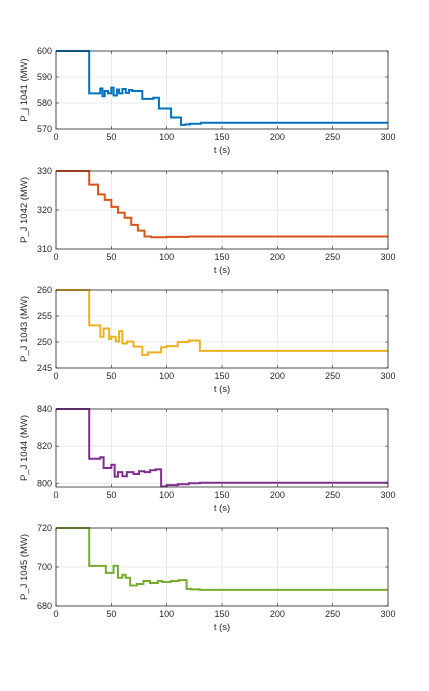 This screenshot has width=429, height=691. Describe the element at coordinates (44, 290) in the screenshot. I see `y-tick-label: 260` at that location.